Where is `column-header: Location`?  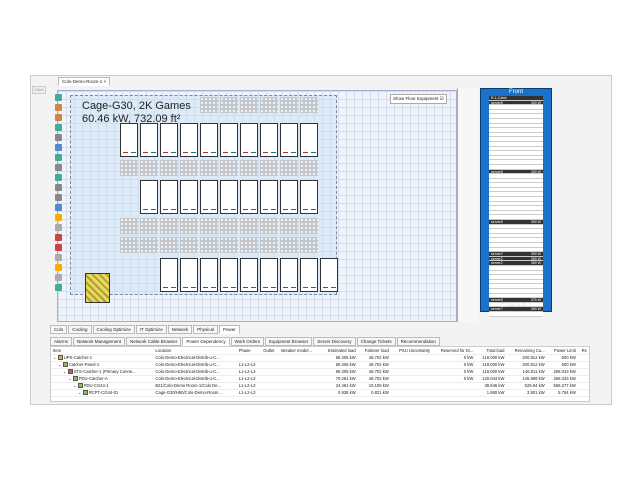 column-header: Location is located at coordinates (195, 351).